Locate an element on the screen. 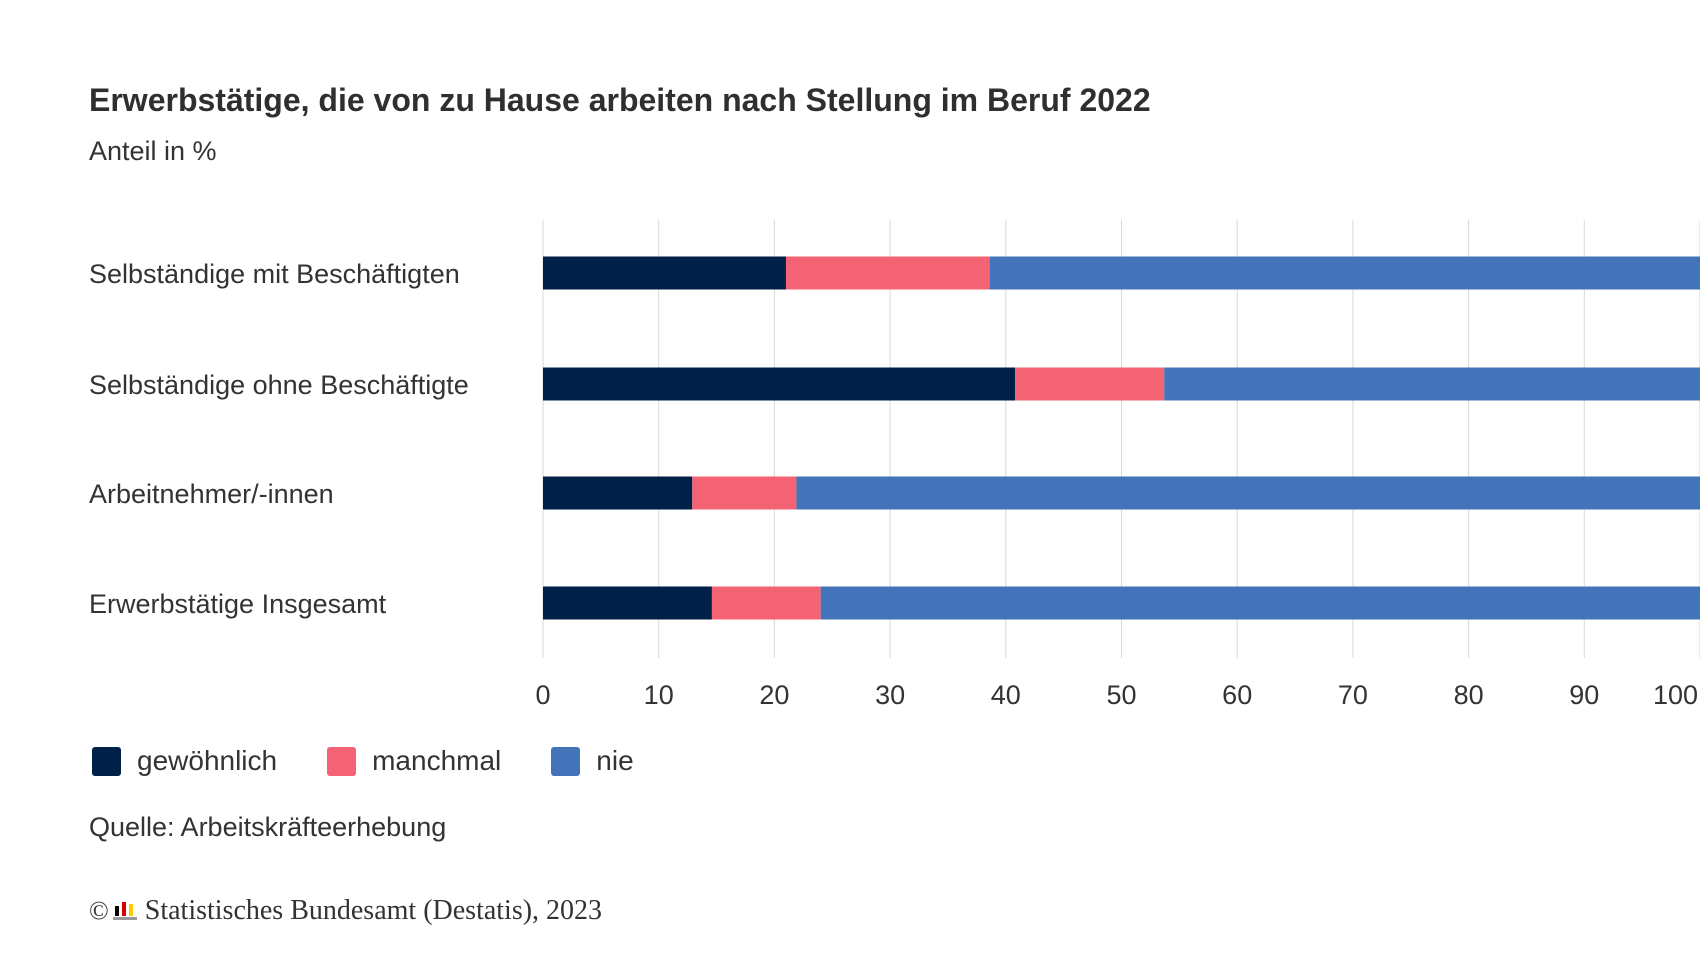  source-note: Quelle: Arbeitskräfteerhebung is located at coordinates (268, 827).